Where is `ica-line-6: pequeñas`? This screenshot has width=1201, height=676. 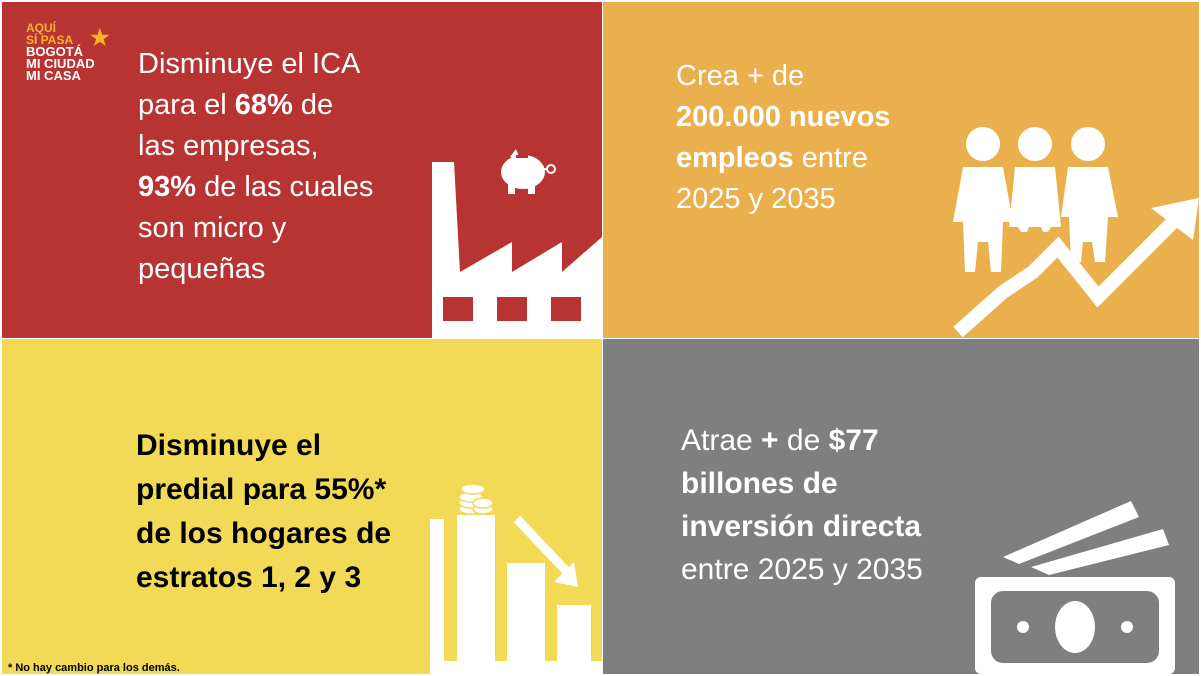 ica-line-6: pequeñas is located at coordinates (202, 269).